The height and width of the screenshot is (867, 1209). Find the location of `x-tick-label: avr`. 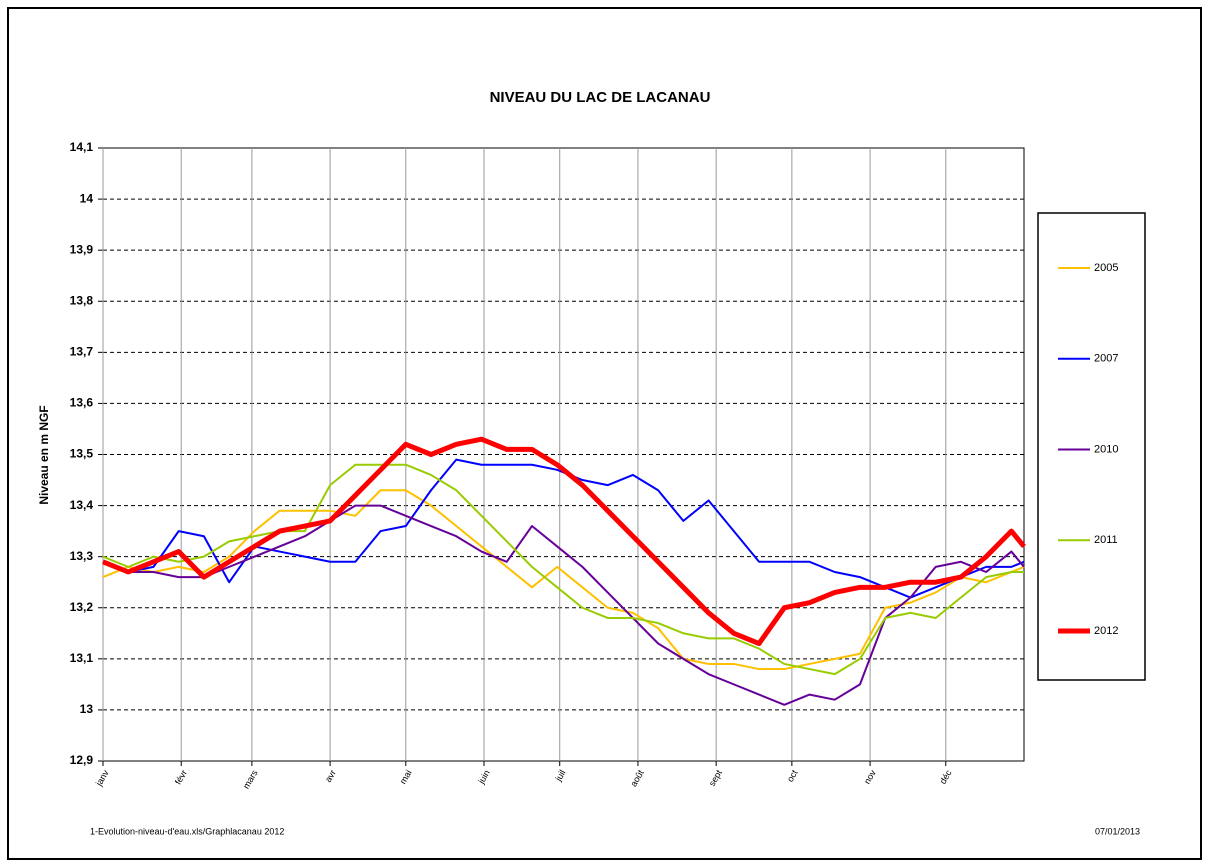

x-tick-label: avr is located at coordinates (330, 776).